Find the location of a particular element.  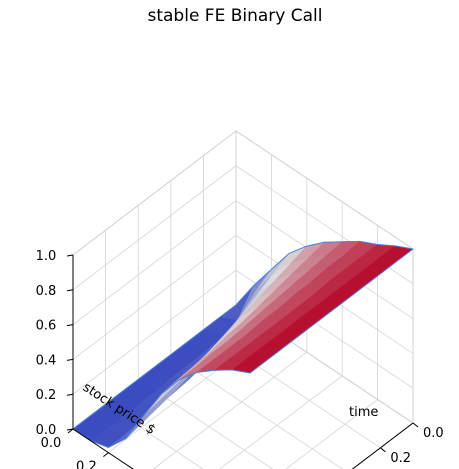

z-tick-label: 1.0 is located at coordinates (46, 256).